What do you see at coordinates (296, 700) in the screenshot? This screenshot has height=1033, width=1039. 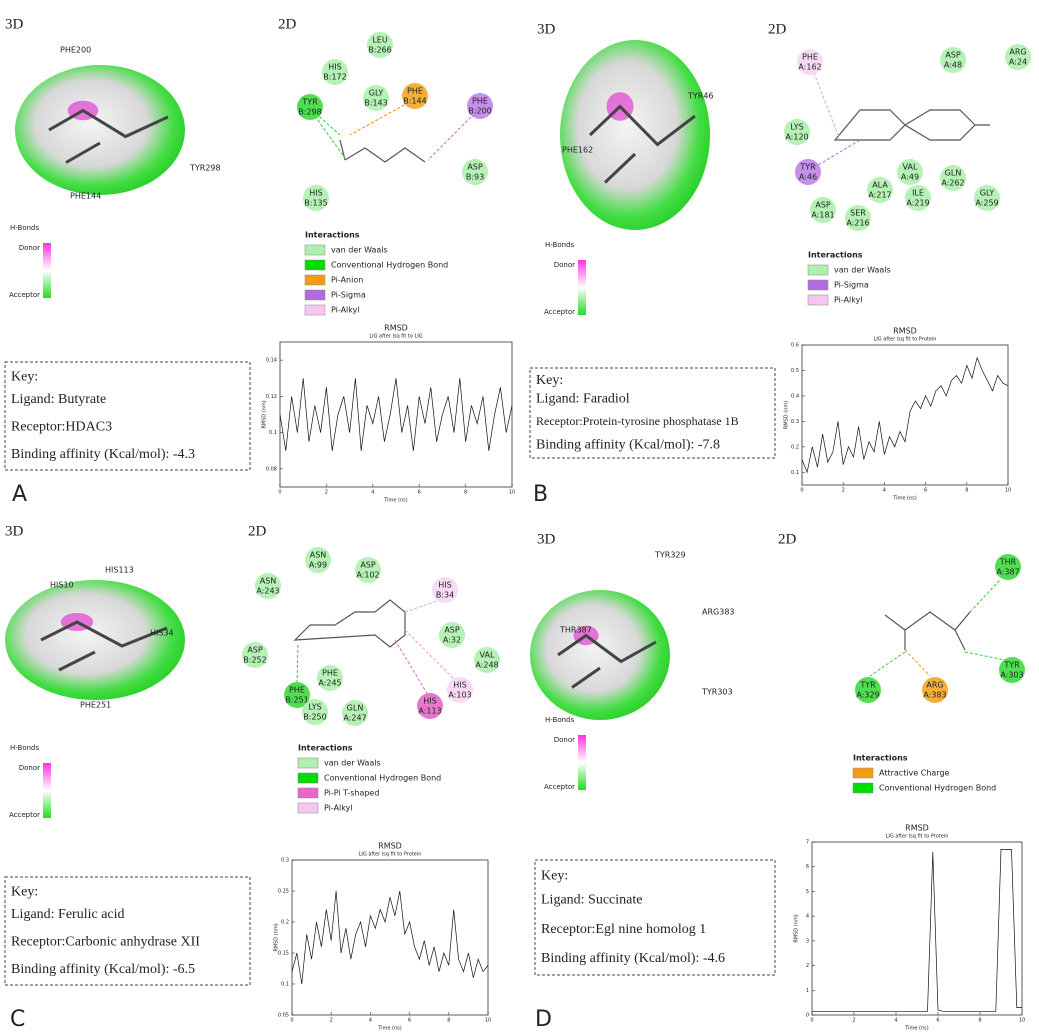 I see `residue-chain: B:251` at bounding box center [296, 700].